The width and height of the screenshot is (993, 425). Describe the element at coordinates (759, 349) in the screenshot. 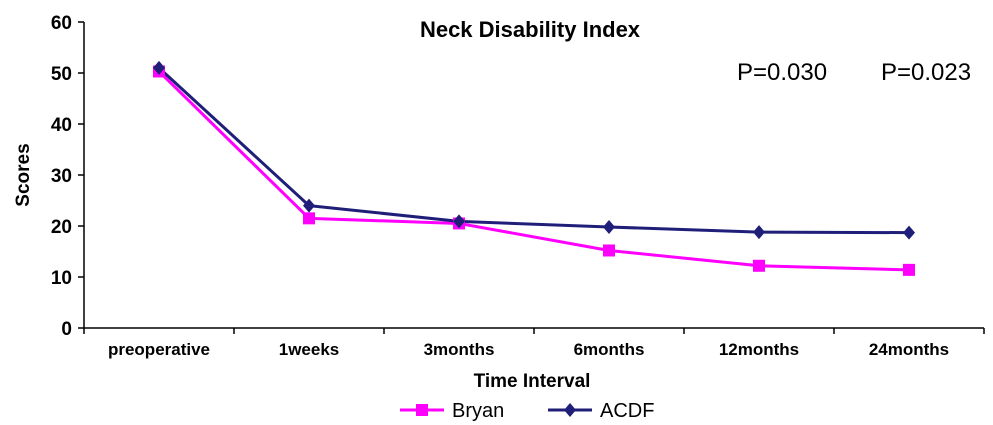

I see `x-tick-label: 12months` at that location.